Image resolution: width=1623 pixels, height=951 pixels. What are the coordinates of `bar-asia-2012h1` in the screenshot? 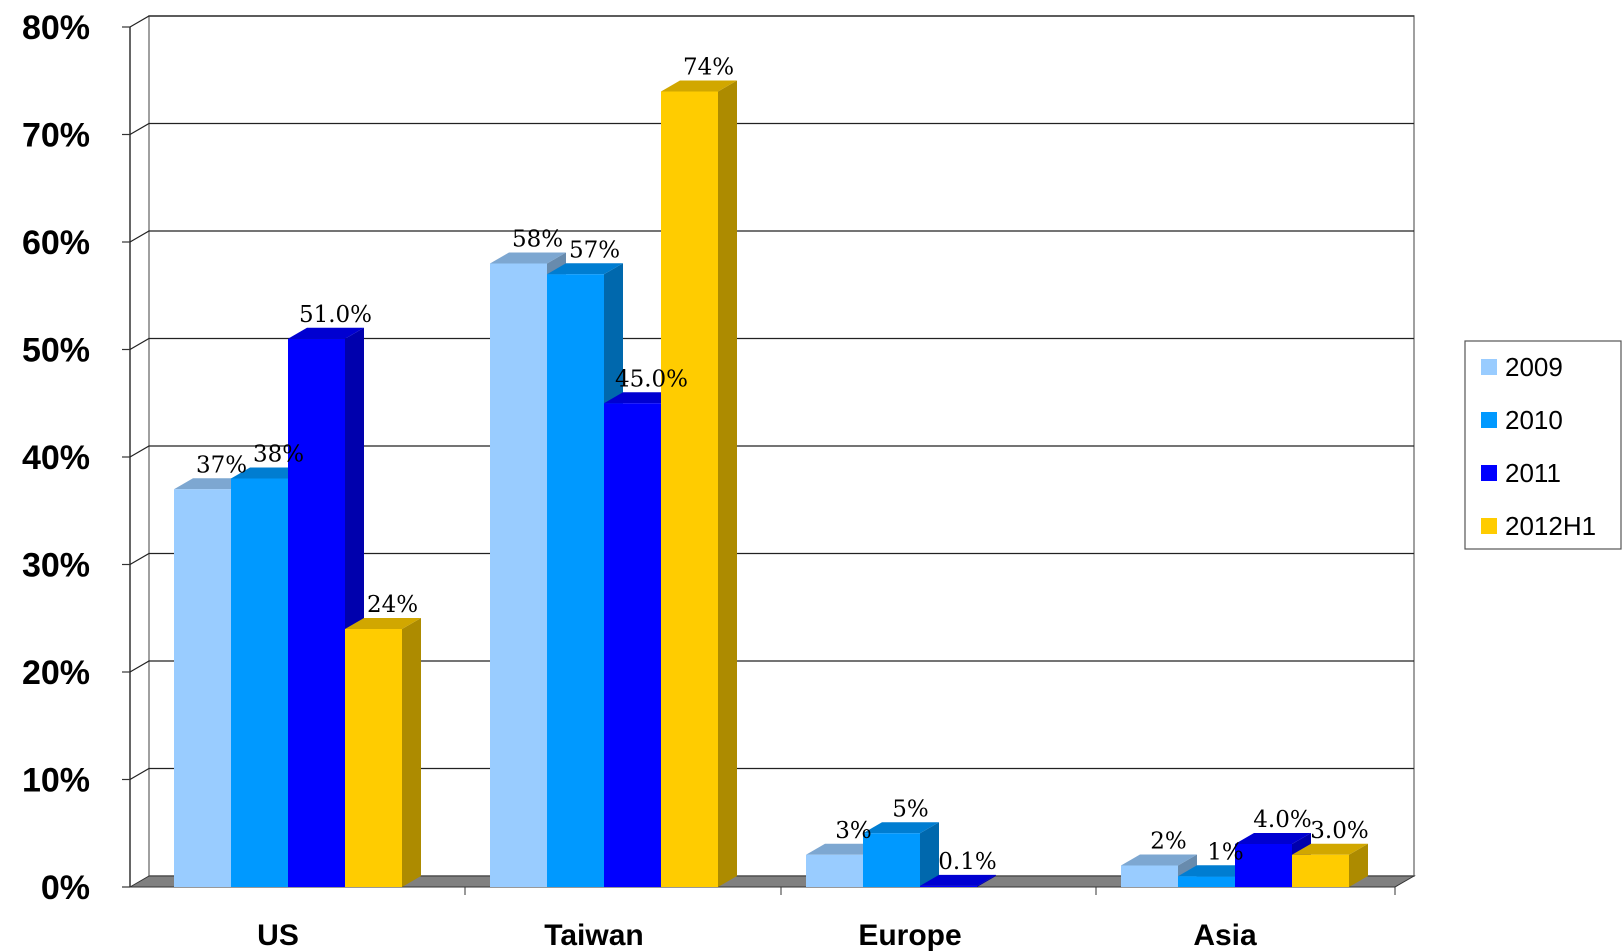 It's located at (1330, 865).